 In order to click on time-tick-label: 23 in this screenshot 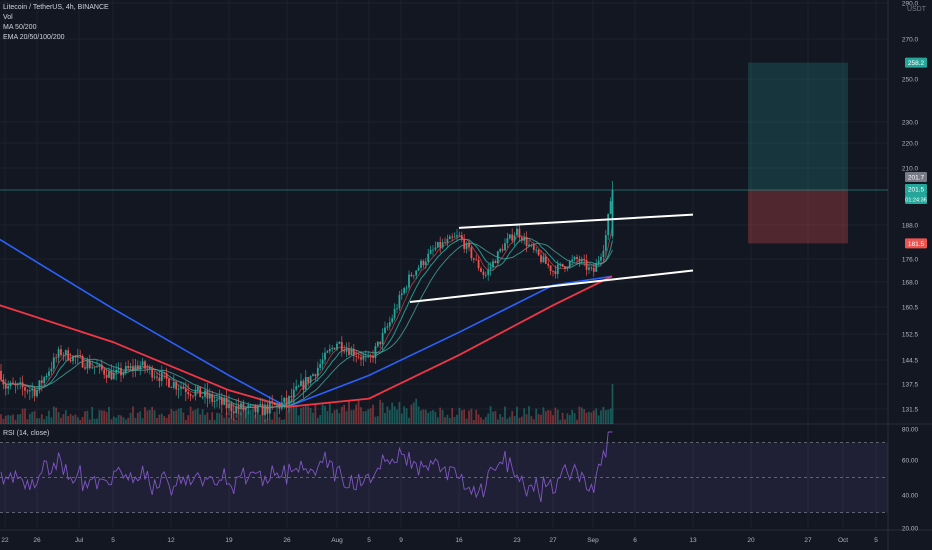, I will do `click(517, 540)`.